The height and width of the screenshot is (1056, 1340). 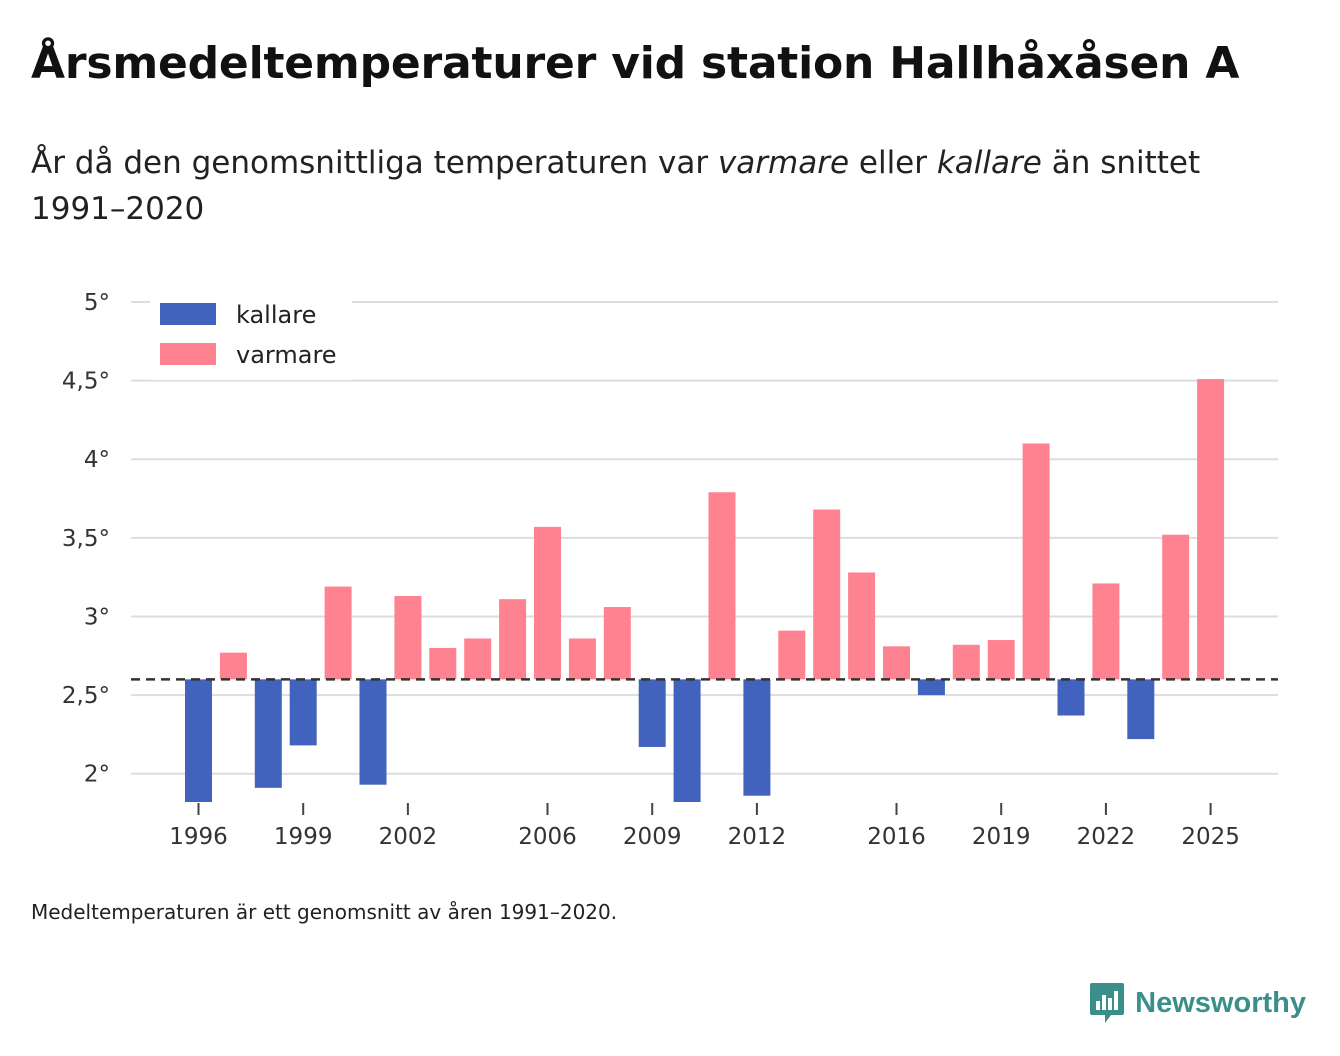 I want to click on y-tick-label: 2,5°, so click(x=86, y=696).